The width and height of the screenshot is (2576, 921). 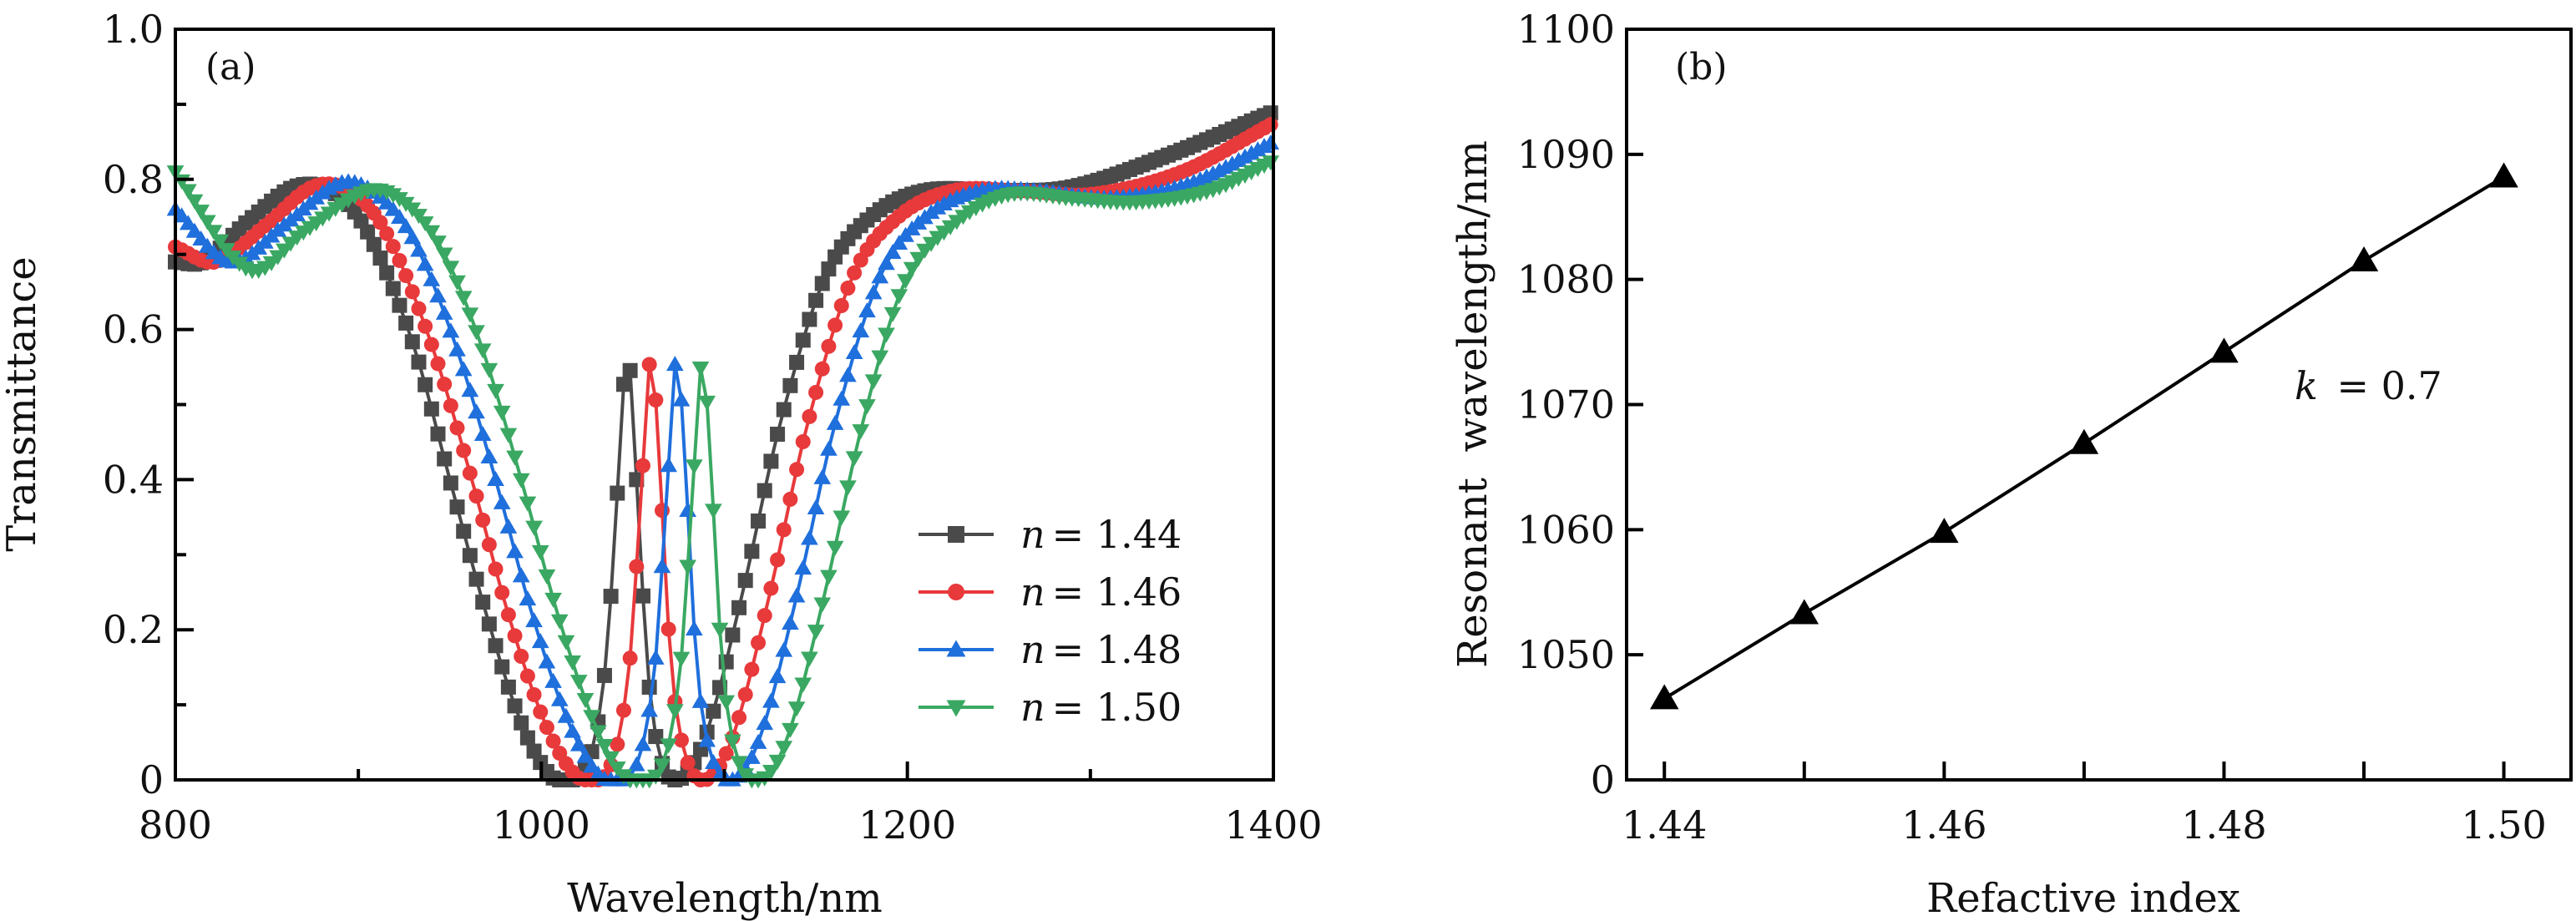 I want to click on legend-item: n = 1.48, so click(x=1050, y=649).